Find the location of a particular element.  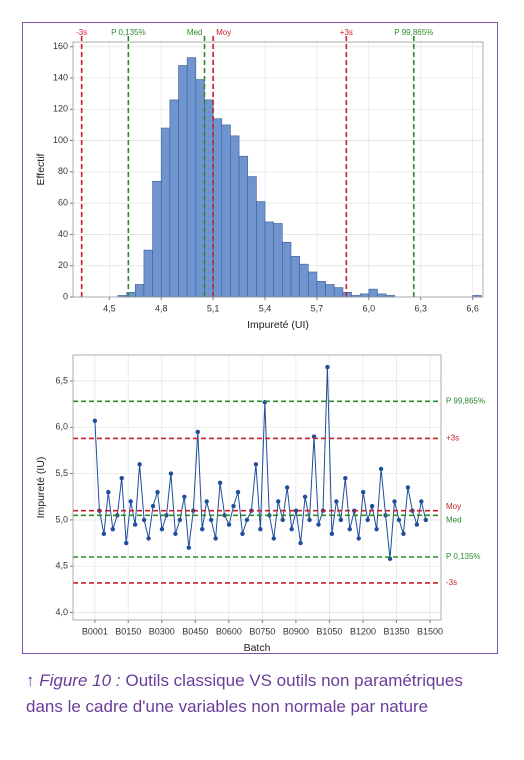

x-tick-label: B1050 is located at coordinates (329, 631).